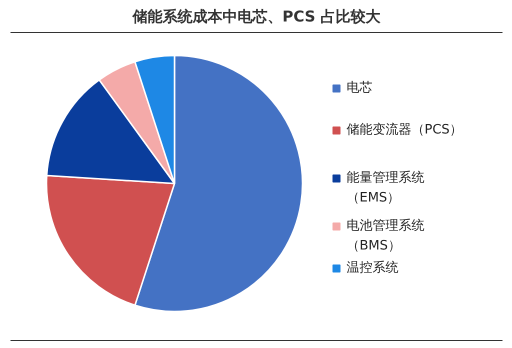 This screenshot has width=512, height=348. I want to click on legend-label: 储能变流器（PCS）, so click(404, 130).